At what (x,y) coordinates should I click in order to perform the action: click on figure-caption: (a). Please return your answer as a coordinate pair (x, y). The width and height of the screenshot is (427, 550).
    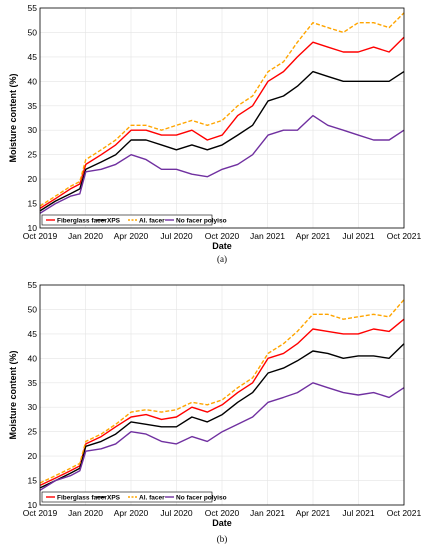
    Looking at the image, I should click on (222, 259).